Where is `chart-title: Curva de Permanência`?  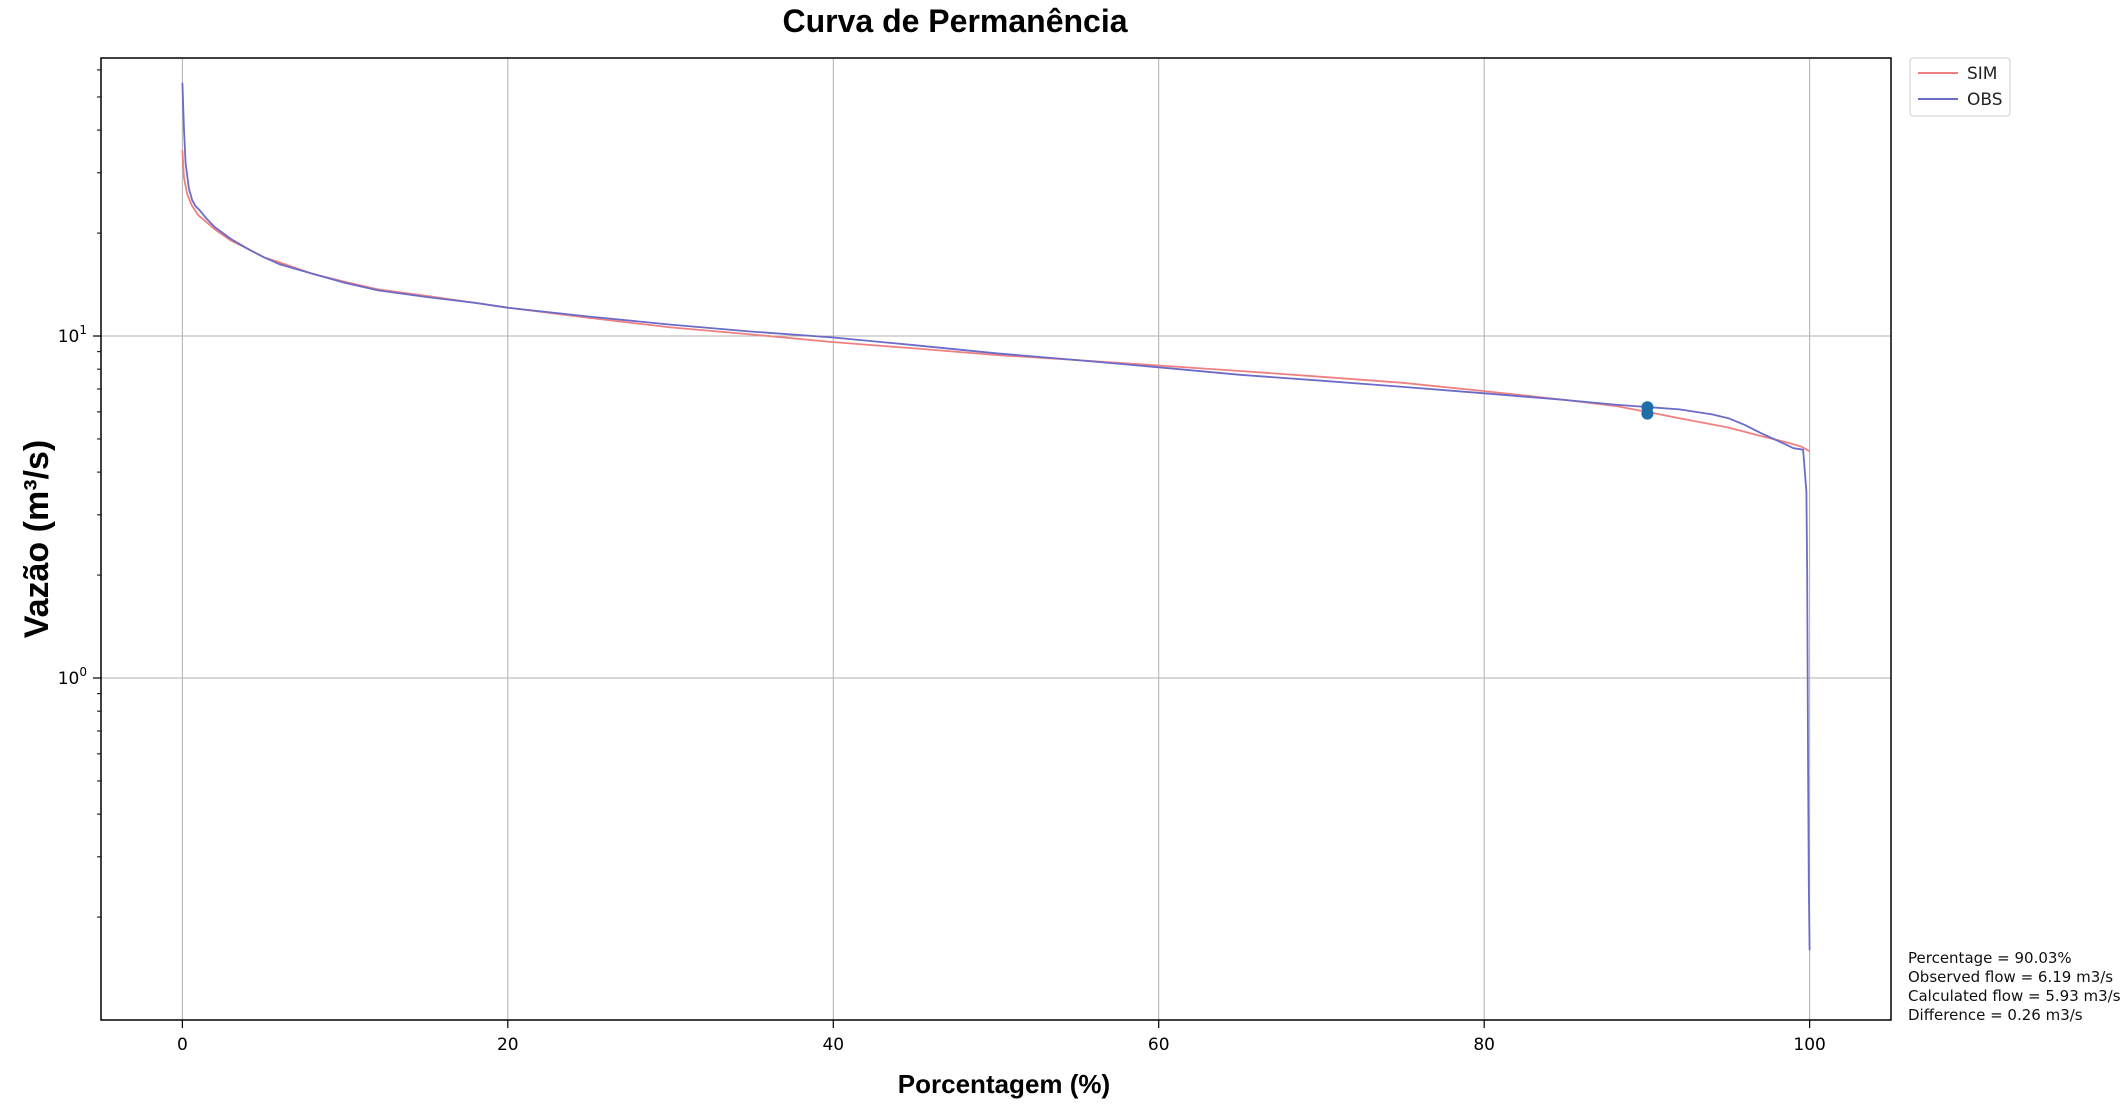
chart-title: Curva de Permanência is located at coordinates (954, 21).